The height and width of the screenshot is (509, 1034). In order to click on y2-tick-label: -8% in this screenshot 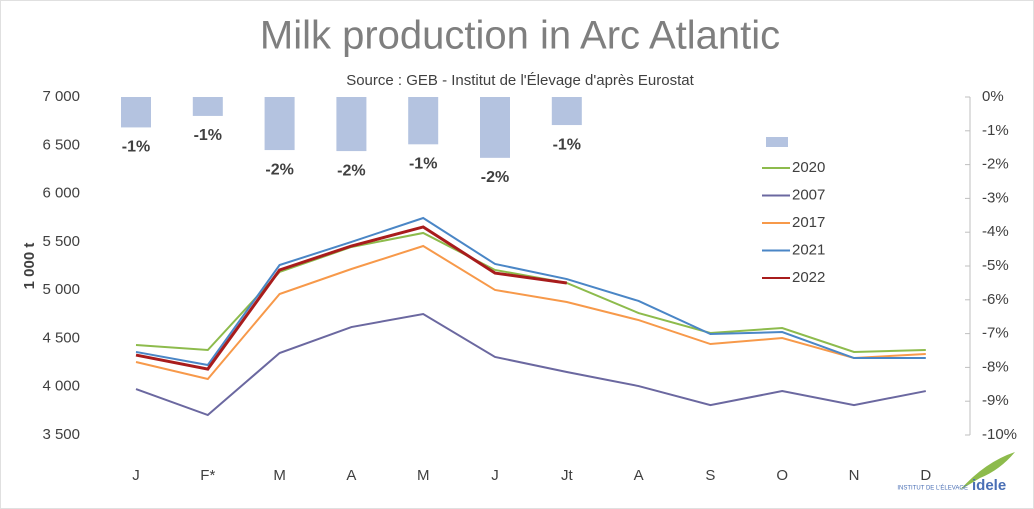, I will do `click(995, 366)`.